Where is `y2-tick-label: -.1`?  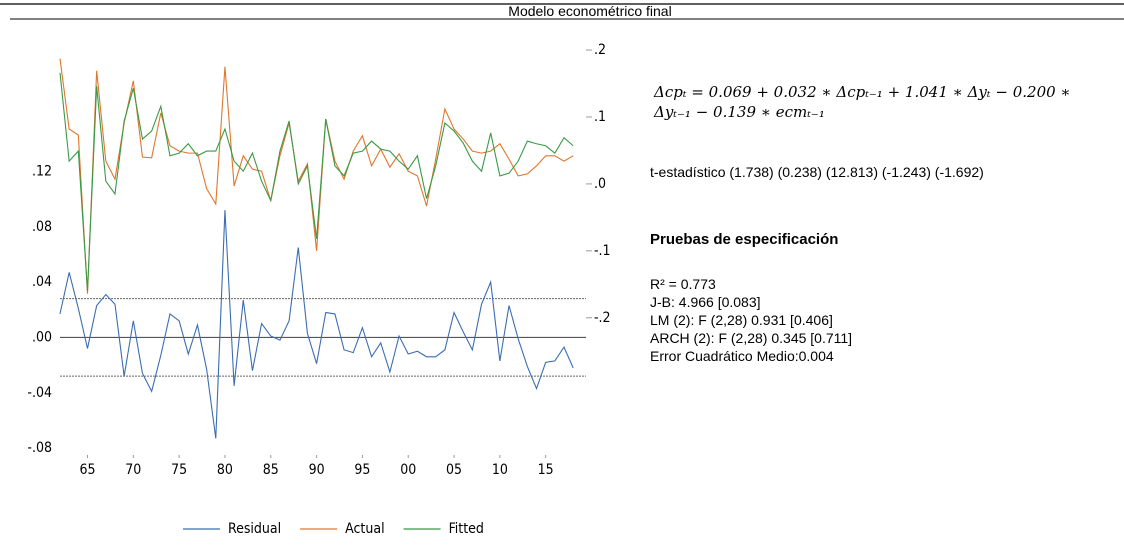 y2-tick-label: -.1 is located at coordinates (602, 251).